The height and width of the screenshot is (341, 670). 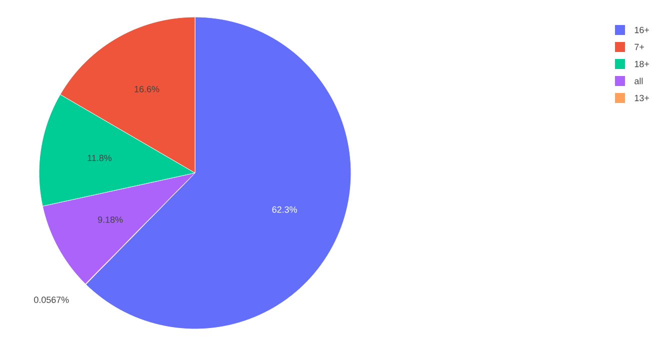 What do you see at coordinates (147, 89) in the screenshot?
I see `data-label: 16.6%` at bounding box center [147, 89].